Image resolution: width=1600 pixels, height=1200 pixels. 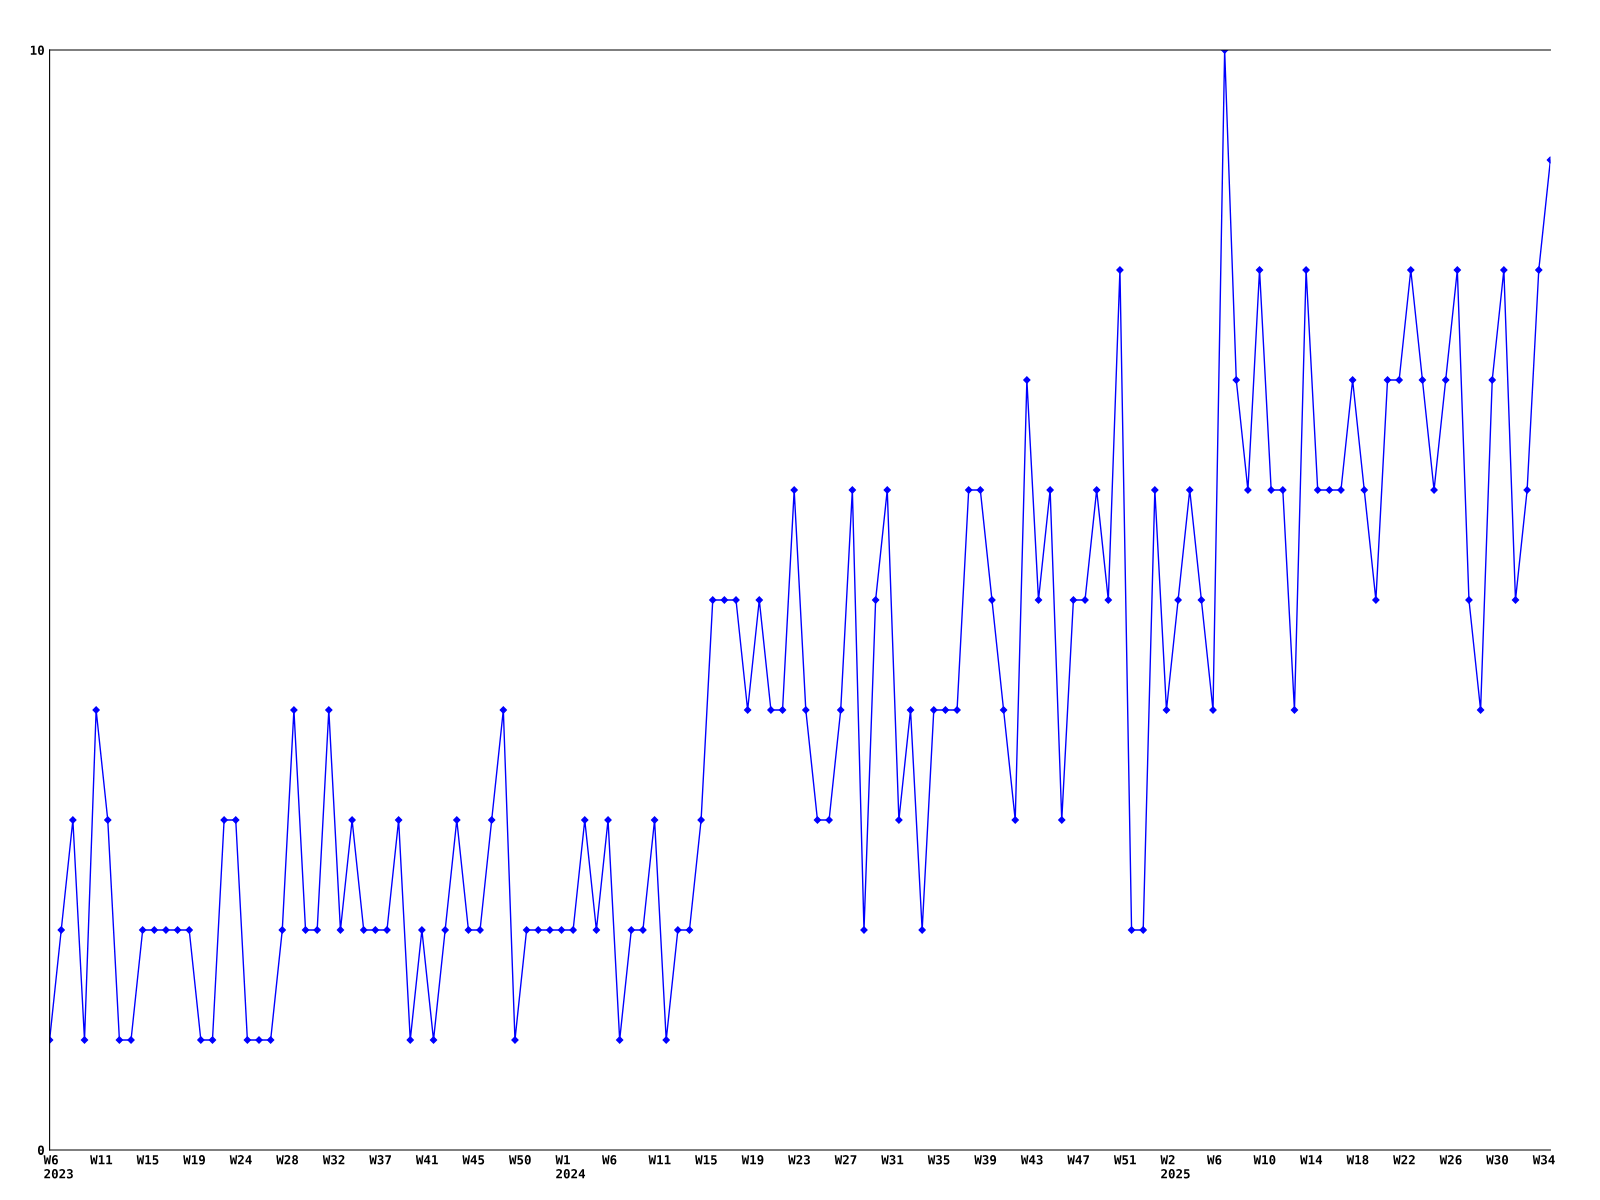 What do you see at coordinates (799, 1160) in the screenshot?
I see `x-tick-label: W23` at bounding box center [799, 1160].